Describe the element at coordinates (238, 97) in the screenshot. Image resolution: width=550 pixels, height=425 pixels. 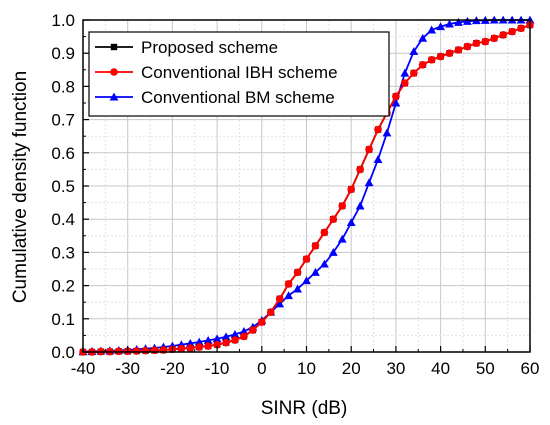
I see `legend-label: Conventional BM scheme` at that location.